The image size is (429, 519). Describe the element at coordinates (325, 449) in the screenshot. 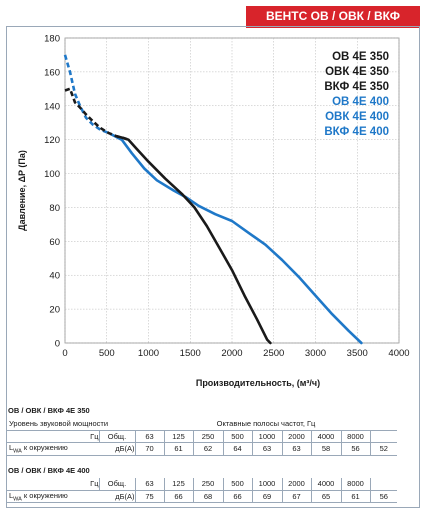

I see `value-cell: 58` at that location.